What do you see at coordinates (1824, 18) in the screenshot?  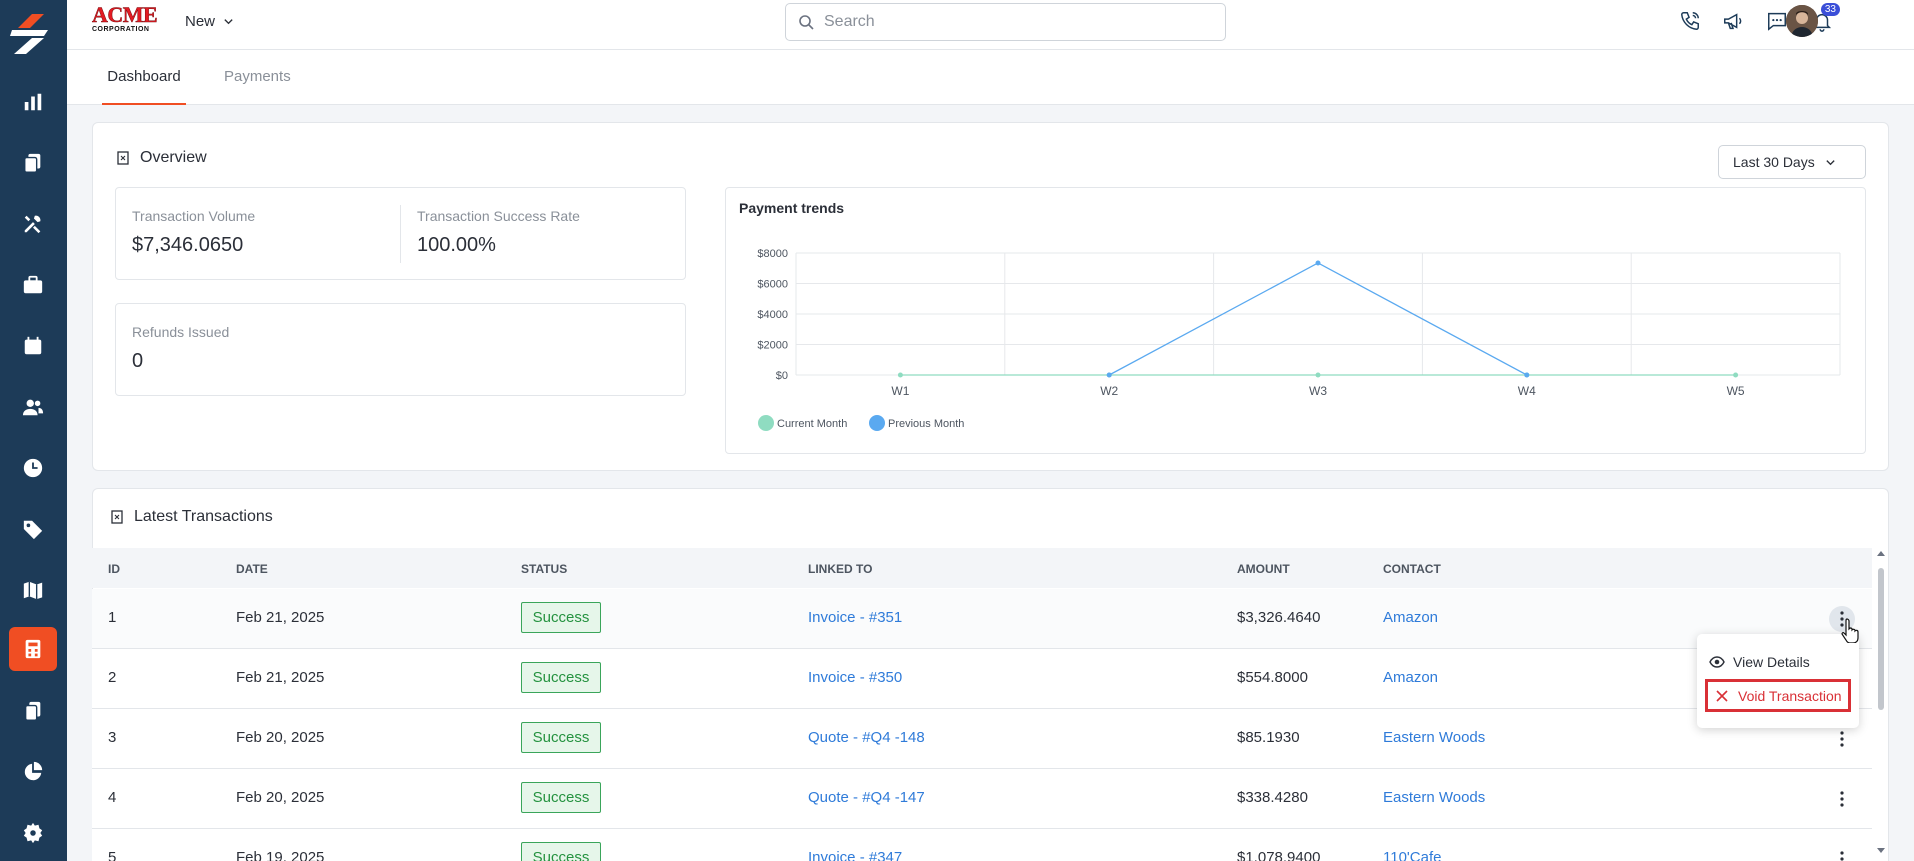 I see `notifications-bell-icon: 33` at bounding box center [1824, 18].